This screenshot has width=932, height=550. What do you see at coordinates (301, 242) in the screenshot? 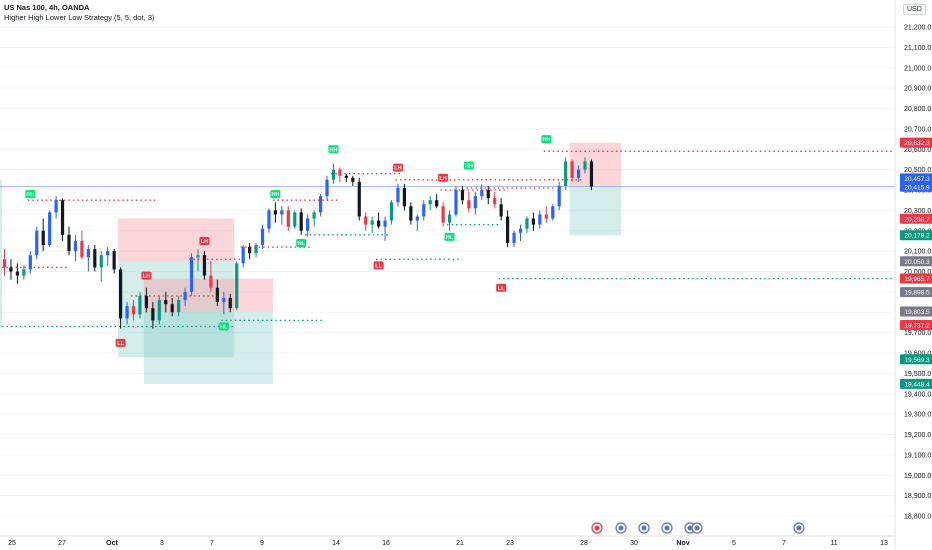
I see `swing-label-hl: HL` at bounding box center [301, 242].